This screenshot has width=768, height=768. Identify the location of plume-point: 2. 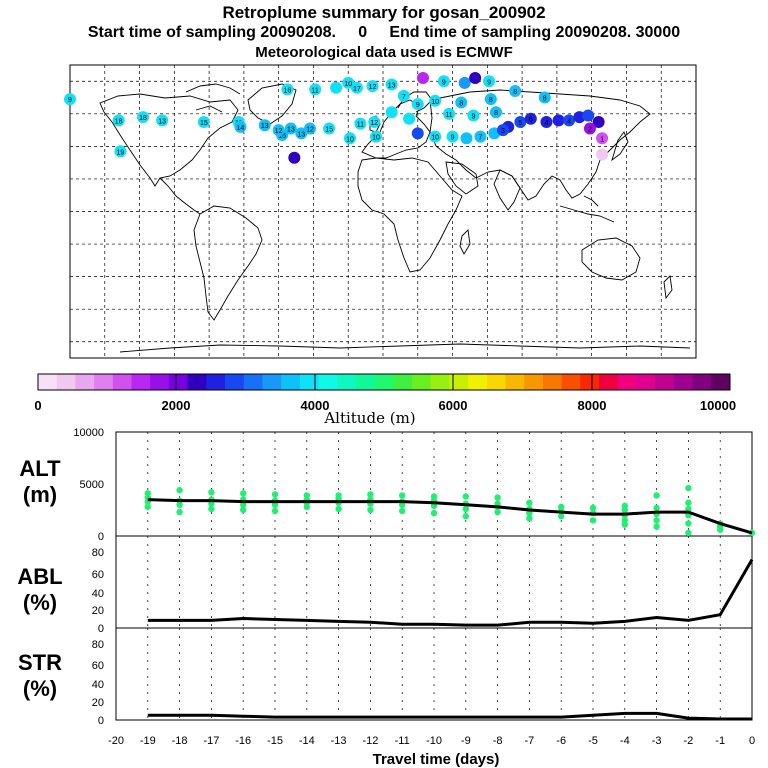
(589, 128).